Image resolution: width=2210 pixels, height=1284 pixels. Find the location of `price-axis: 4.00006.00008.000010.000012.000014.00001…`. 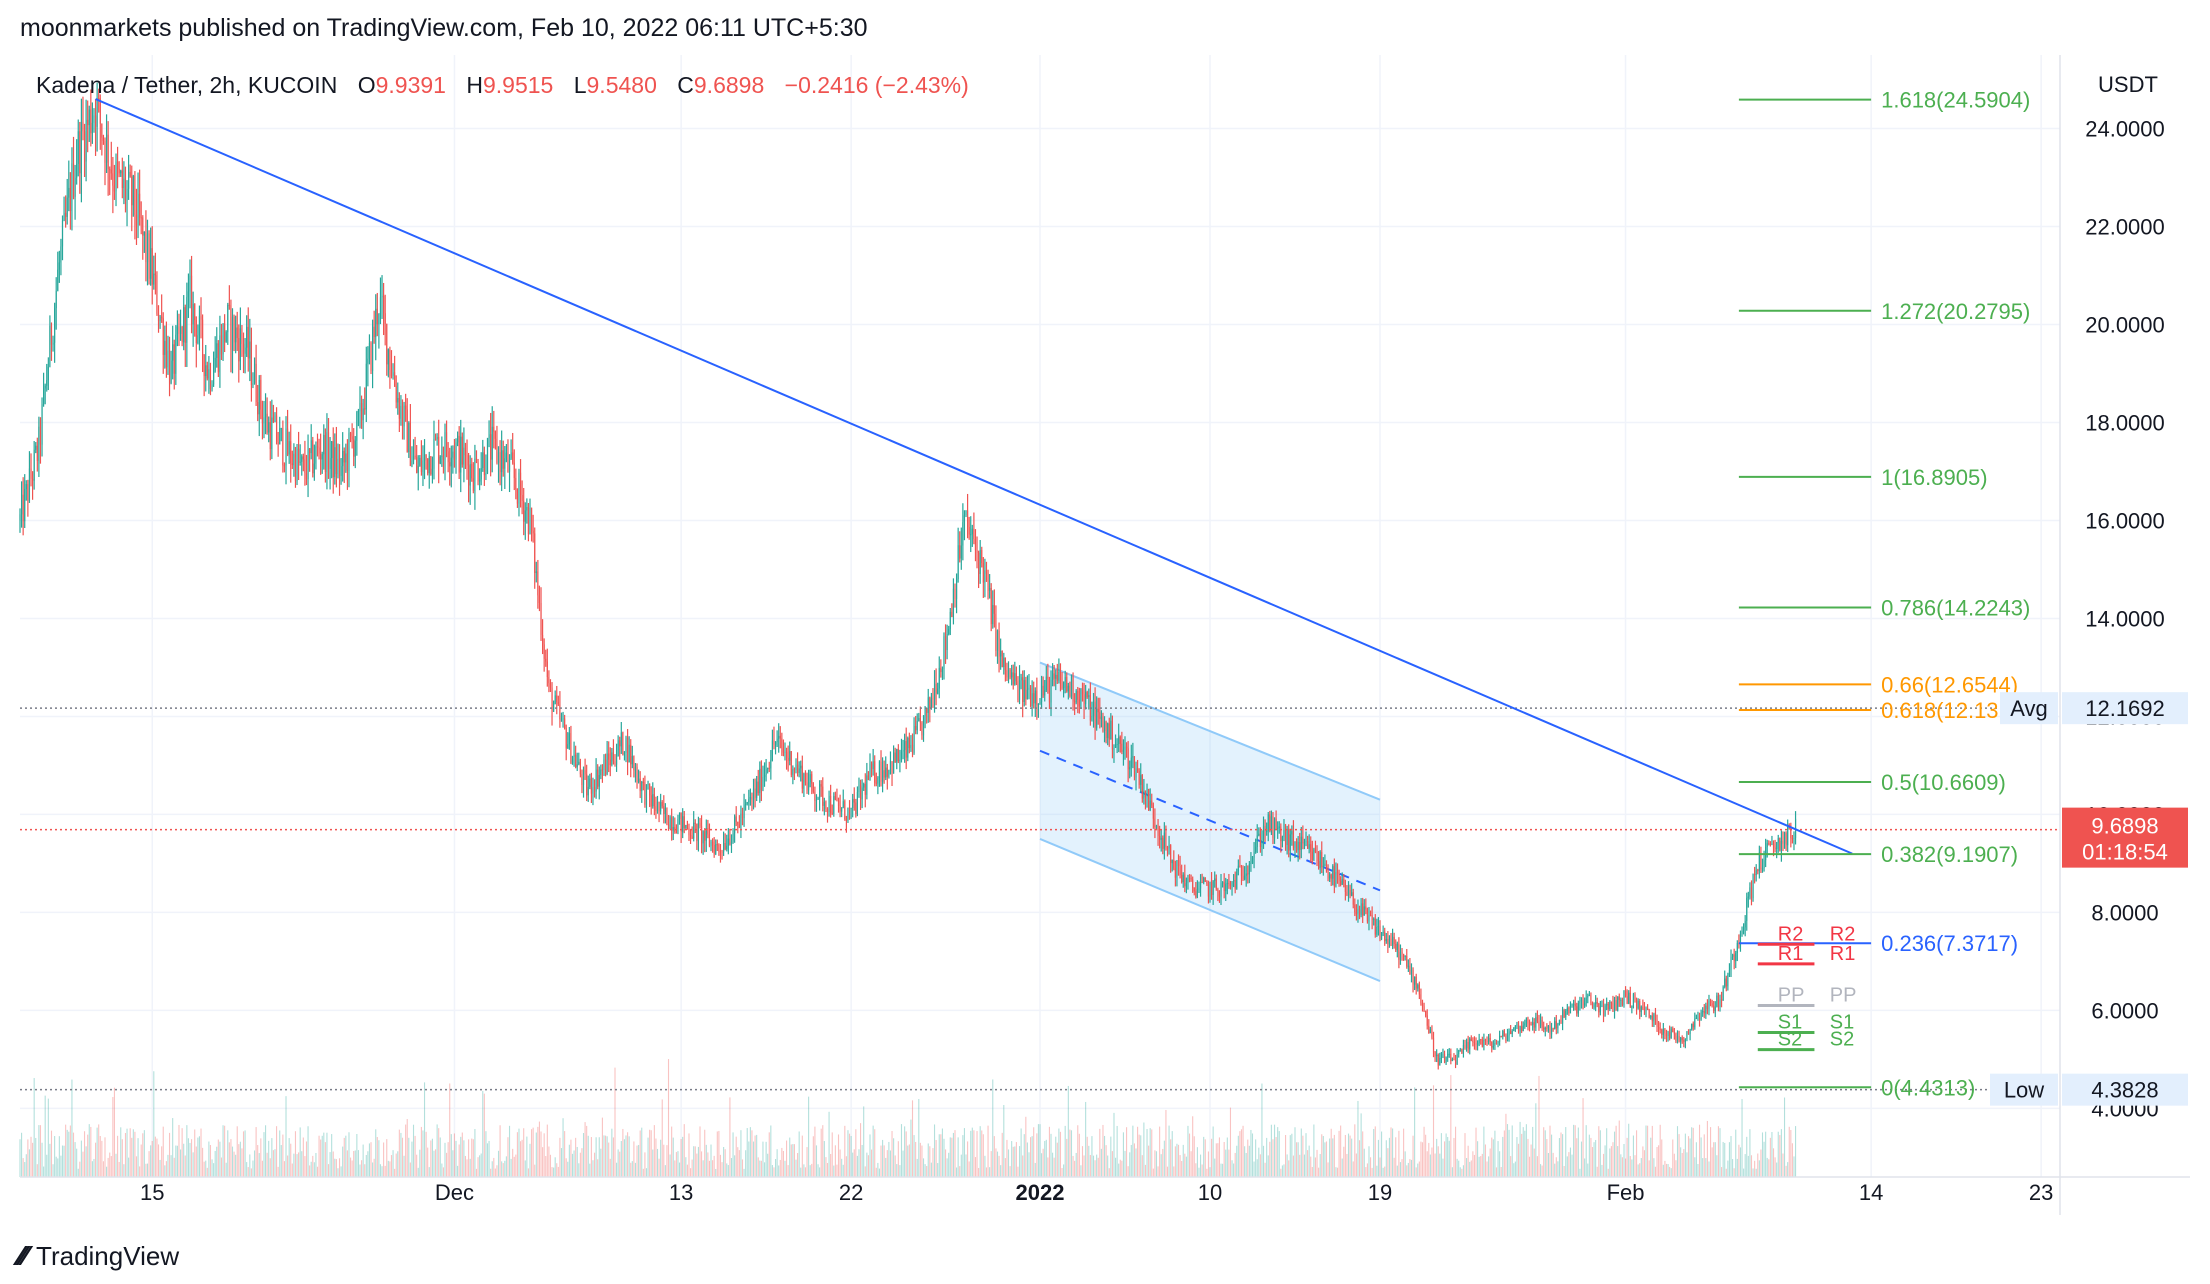

price-axis: 4.00006.00008.000010.000012.000014.00001… is located at coordinates (2125, 596).